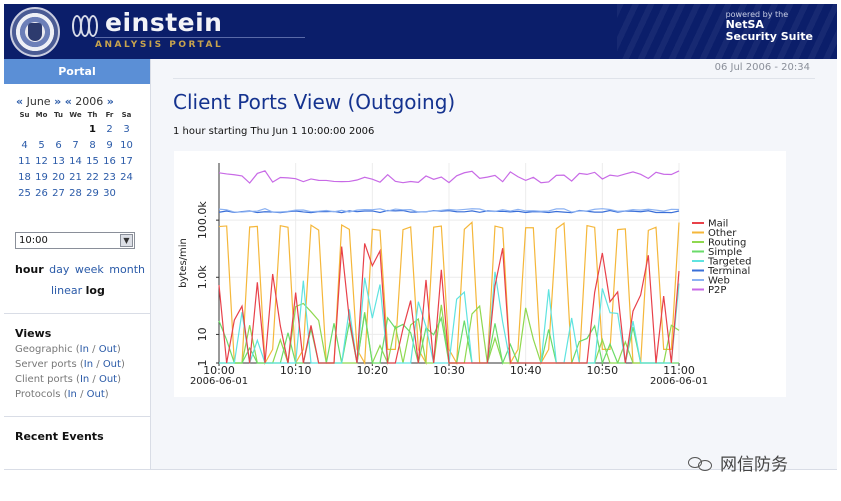 Image resolution: width=841 pixels, height=501 pixels. What do you see at coordinates (109, 145) in the screenshot?
I see `calendar-day: 9` at bounding box center [109, 145].